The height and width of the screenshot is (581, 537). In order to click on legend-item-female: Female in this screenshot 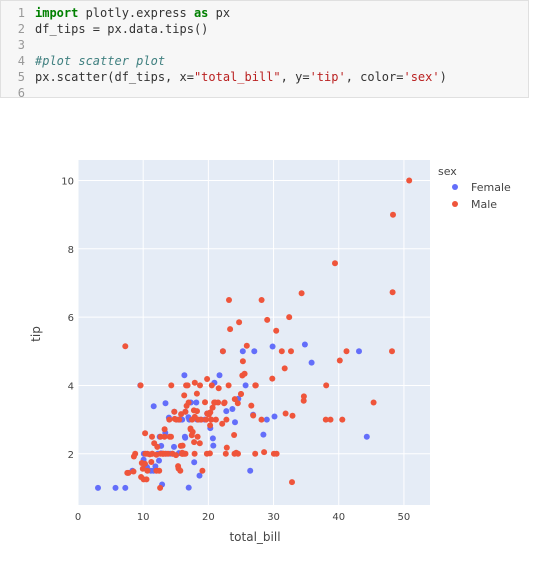, I will do `click(481, 187)`.